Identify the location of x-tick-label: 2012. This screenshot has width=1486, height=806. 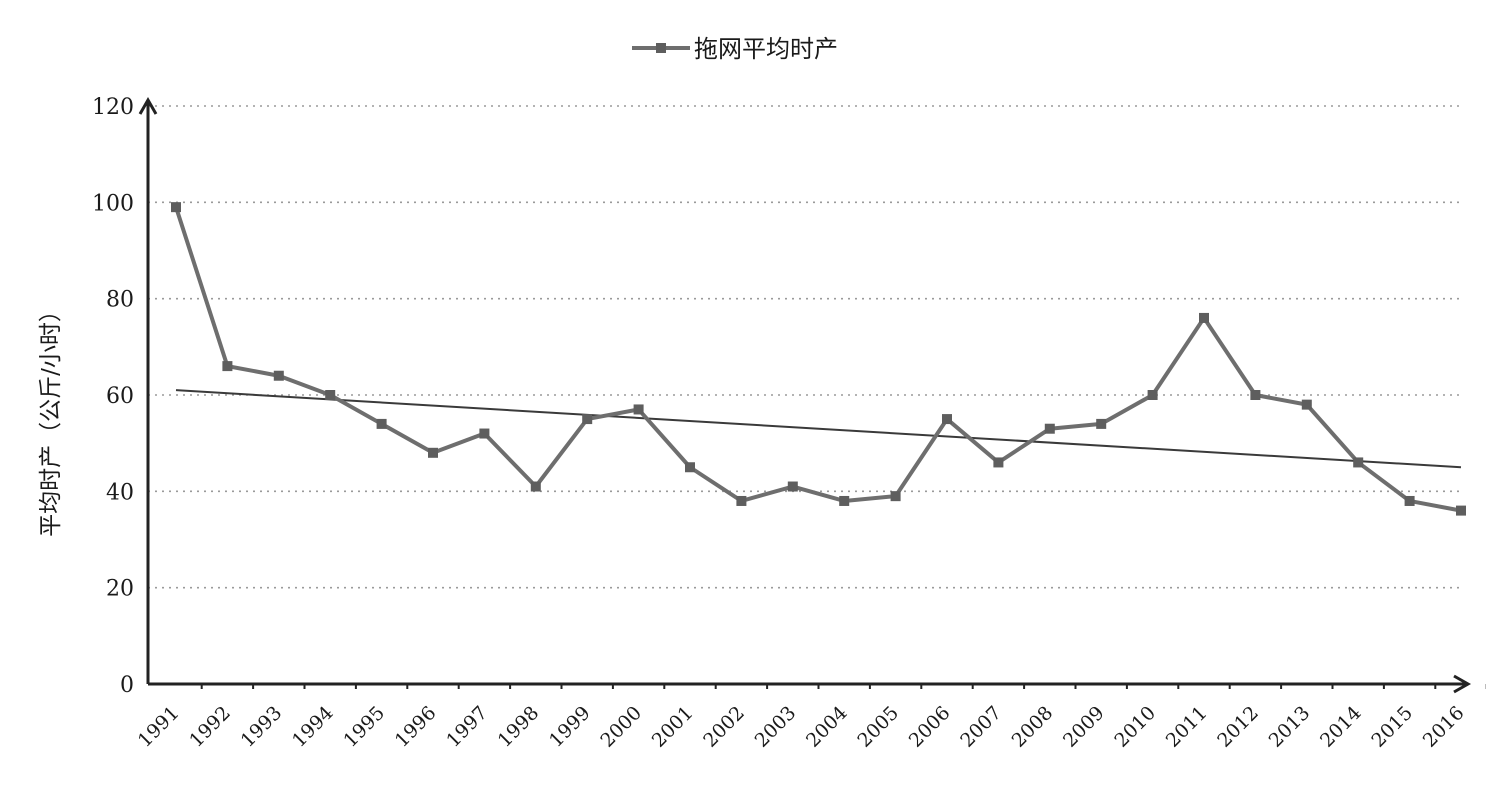
(1238, 727).